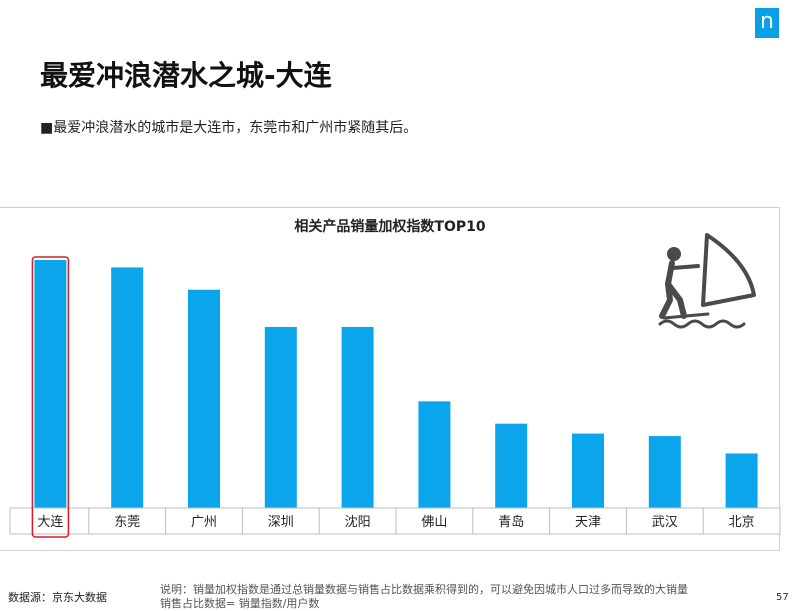 Image resolution: width=798 pixels, height=611 pixels. What do you see at coordinates (767, 23) in the screenshot?
I see `brand-logo: n` at bounding box center [767, 23].